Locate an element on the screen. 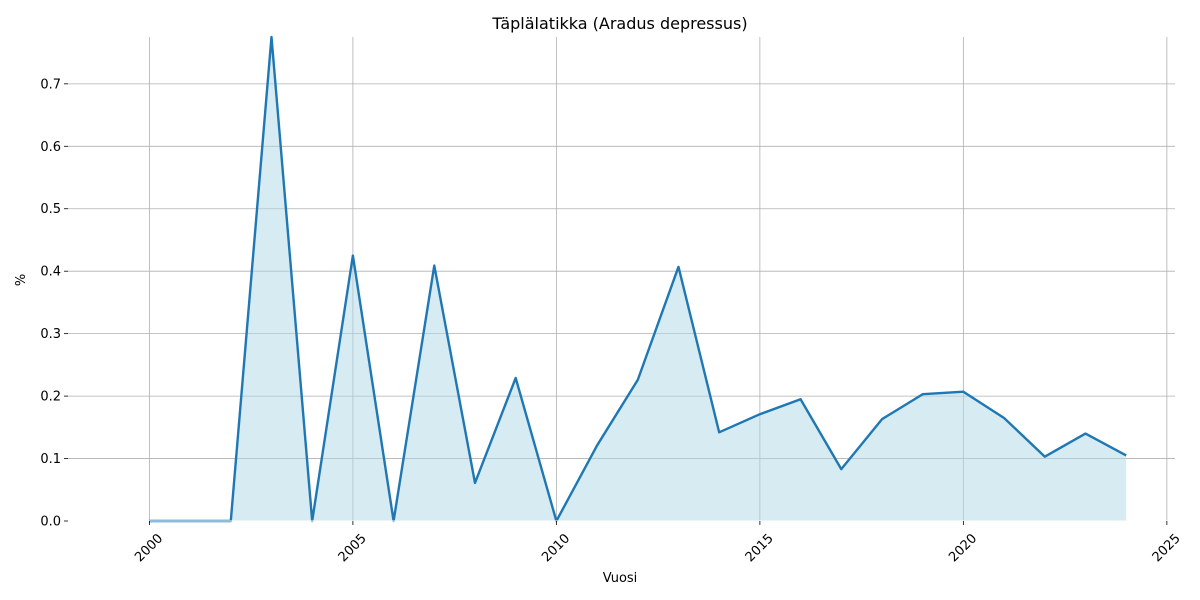 This screenshot has width=1200, height=600. y-tick-label: 0.0 is located at coordinates (50, 522).